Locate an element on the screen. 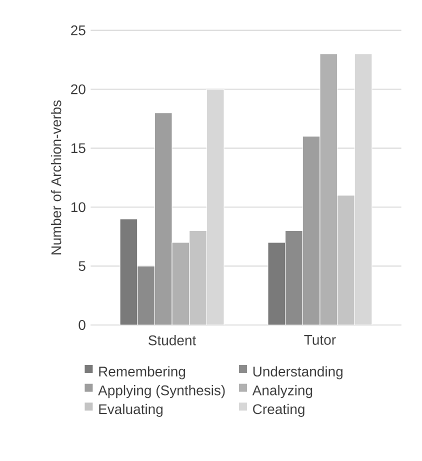  legend-label: Creating is located at coordinates (278, 410).